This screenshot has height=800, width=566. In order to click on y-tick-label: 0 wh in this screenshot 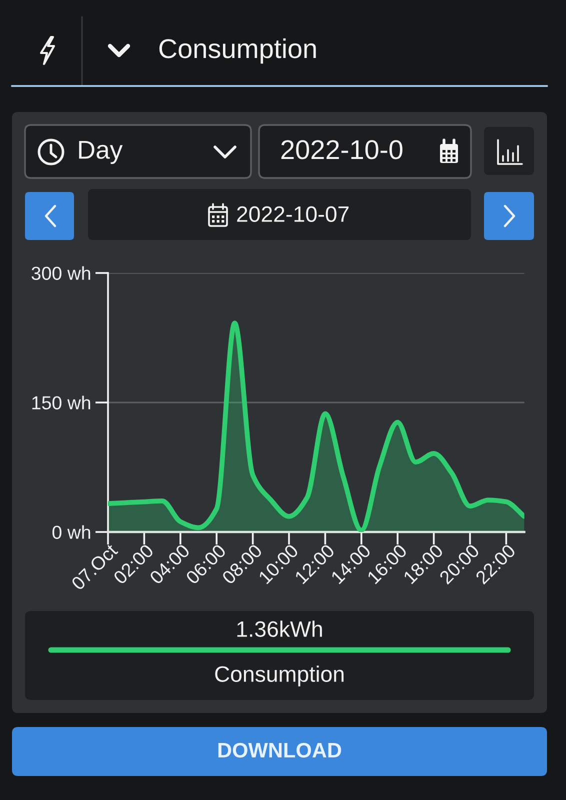, I will do `click(71, 532)`.